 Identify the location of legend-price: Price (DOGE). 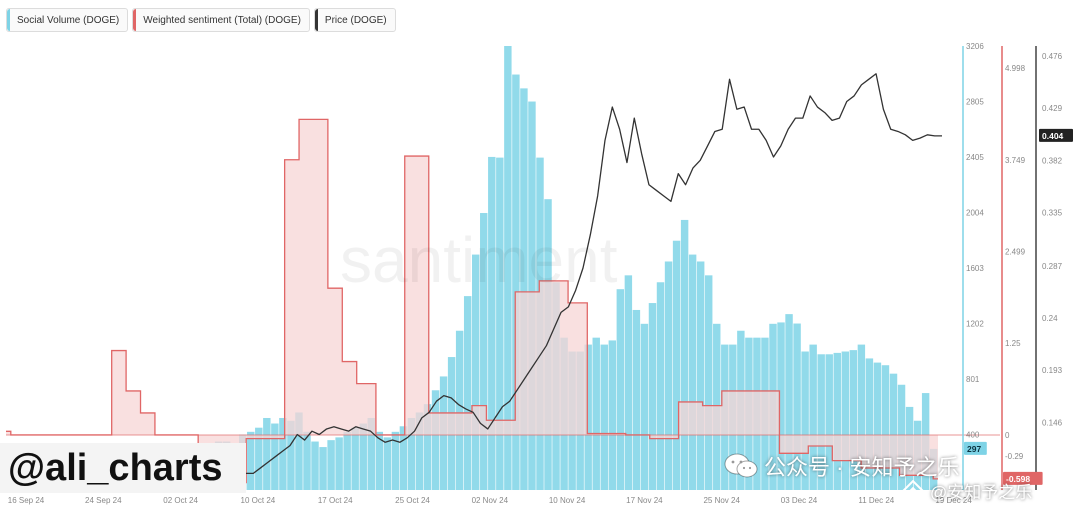
(354, 20).